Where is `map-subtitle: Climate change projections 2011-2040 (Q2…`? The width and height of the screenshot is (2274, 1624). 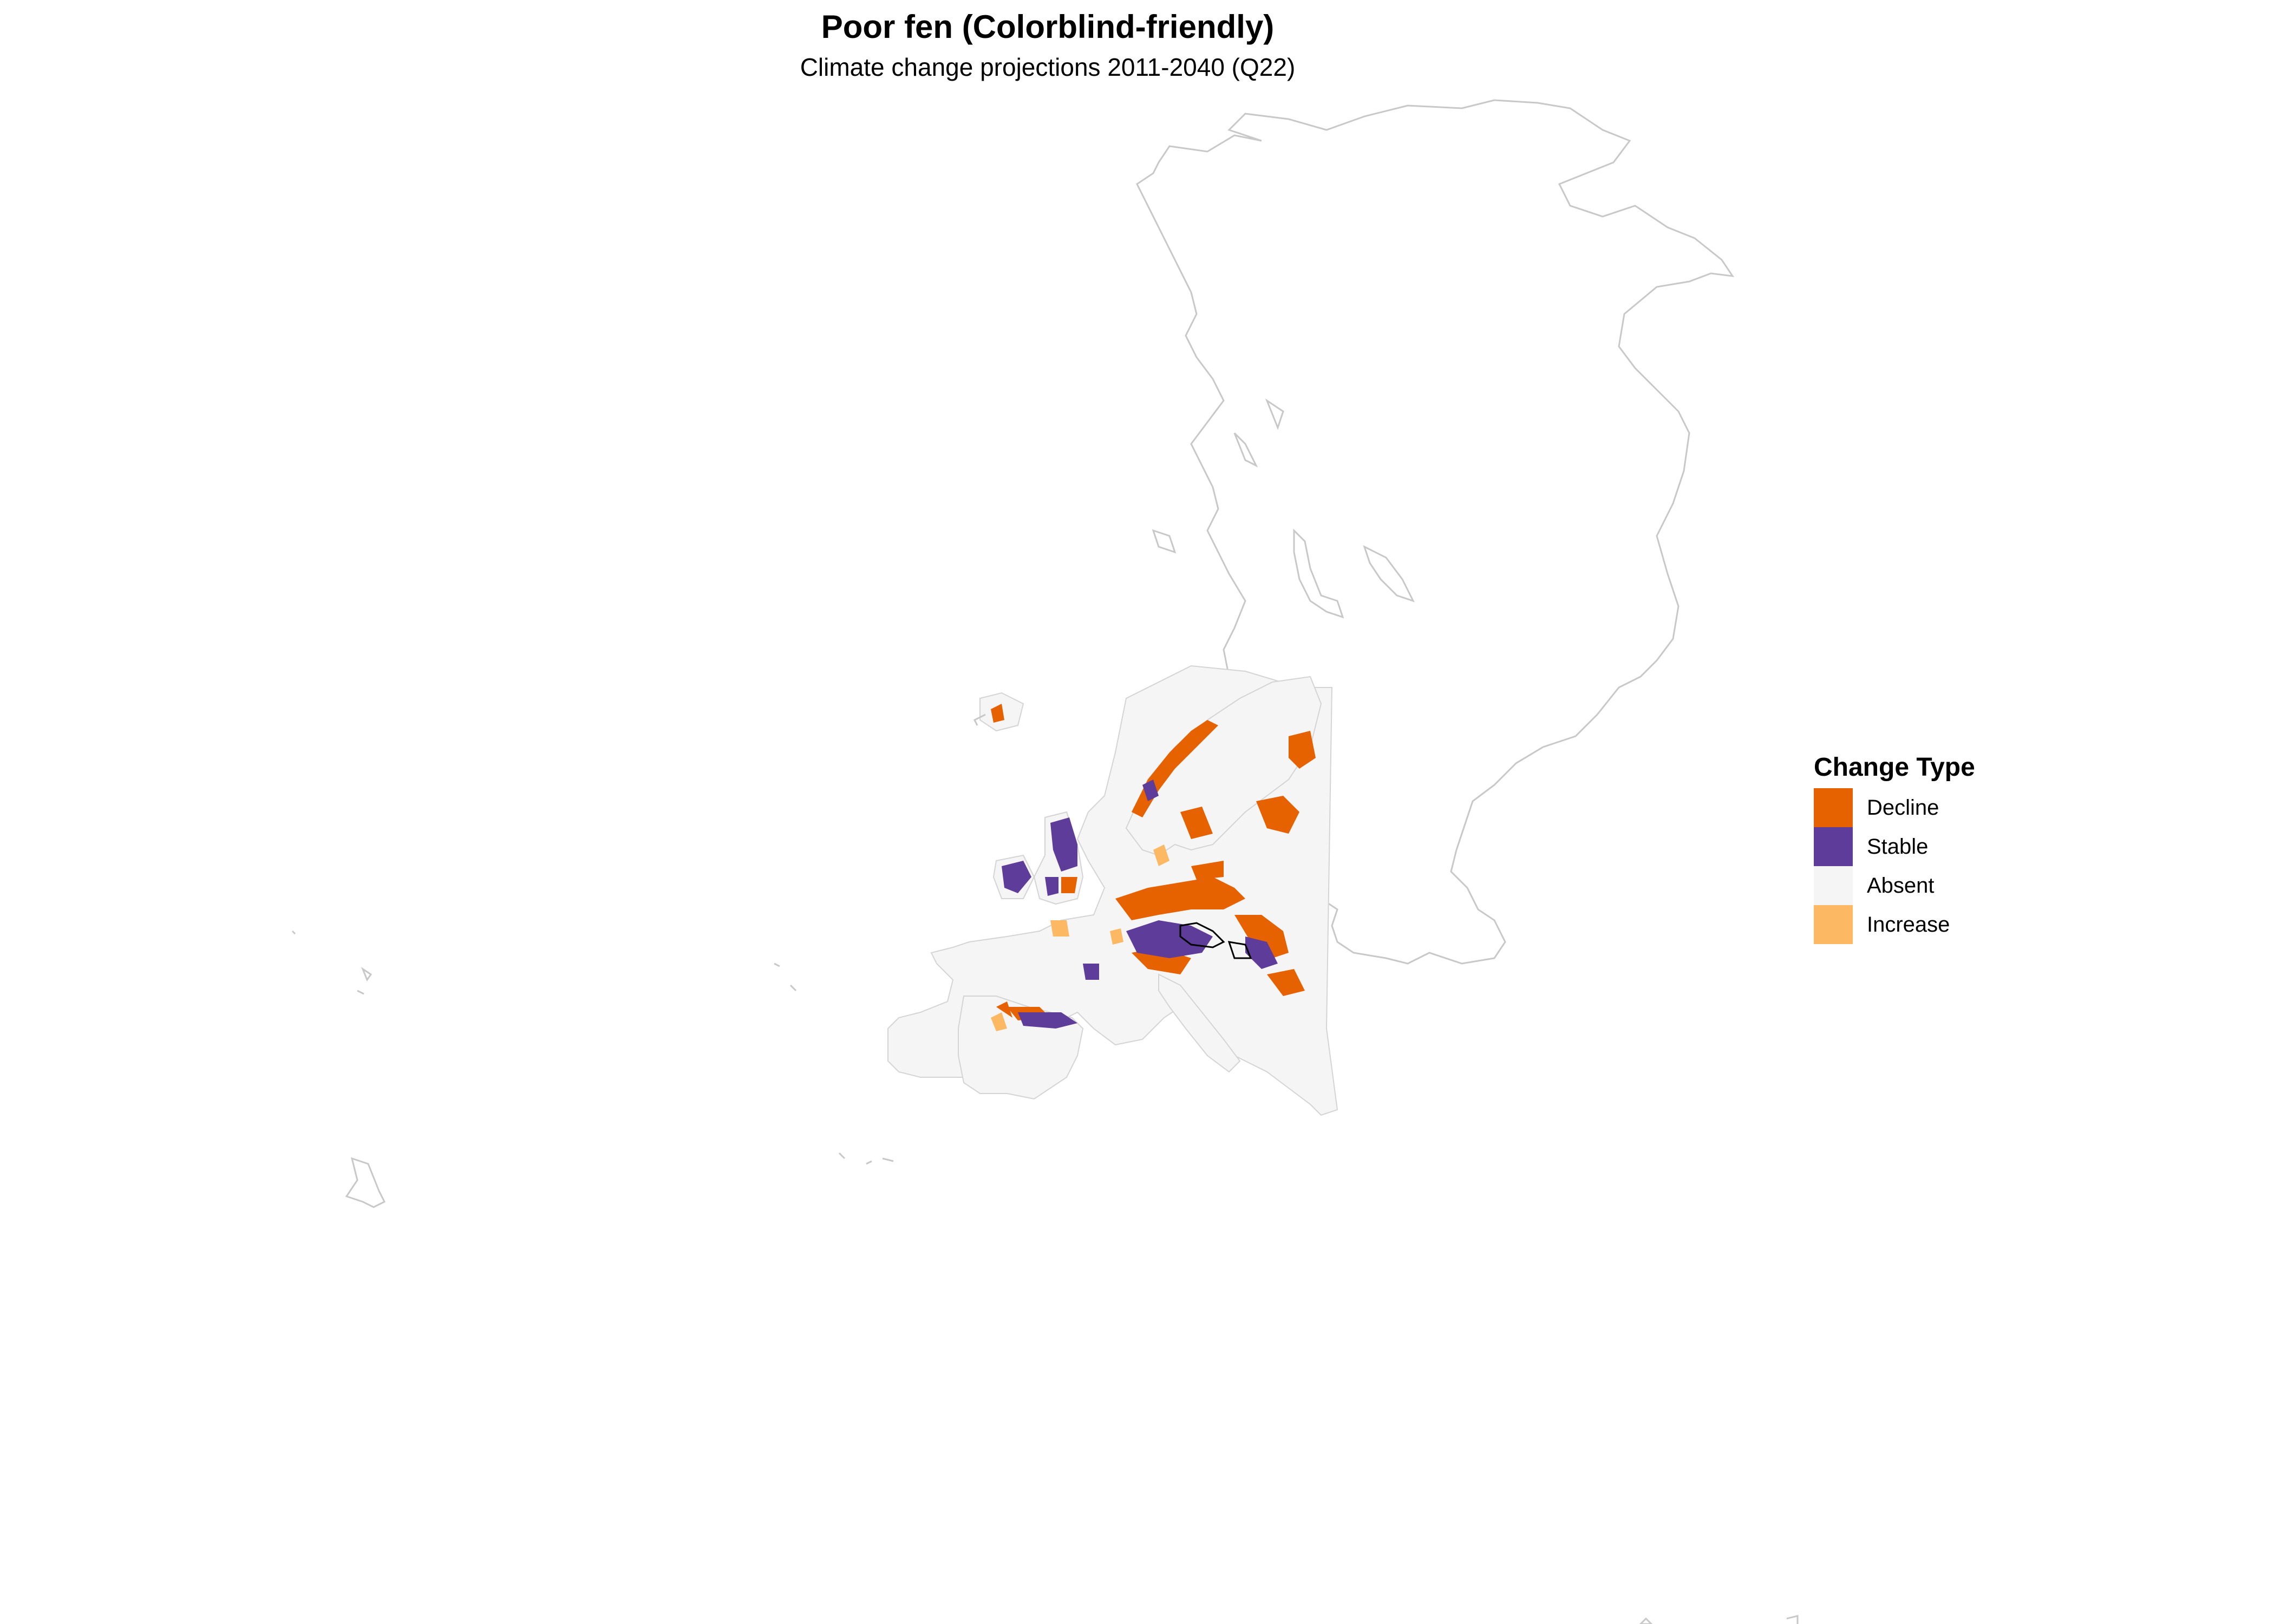 map-subtitle: Climate change projections 2011-2040 (Q2… is located at coordinates (1048, 67).